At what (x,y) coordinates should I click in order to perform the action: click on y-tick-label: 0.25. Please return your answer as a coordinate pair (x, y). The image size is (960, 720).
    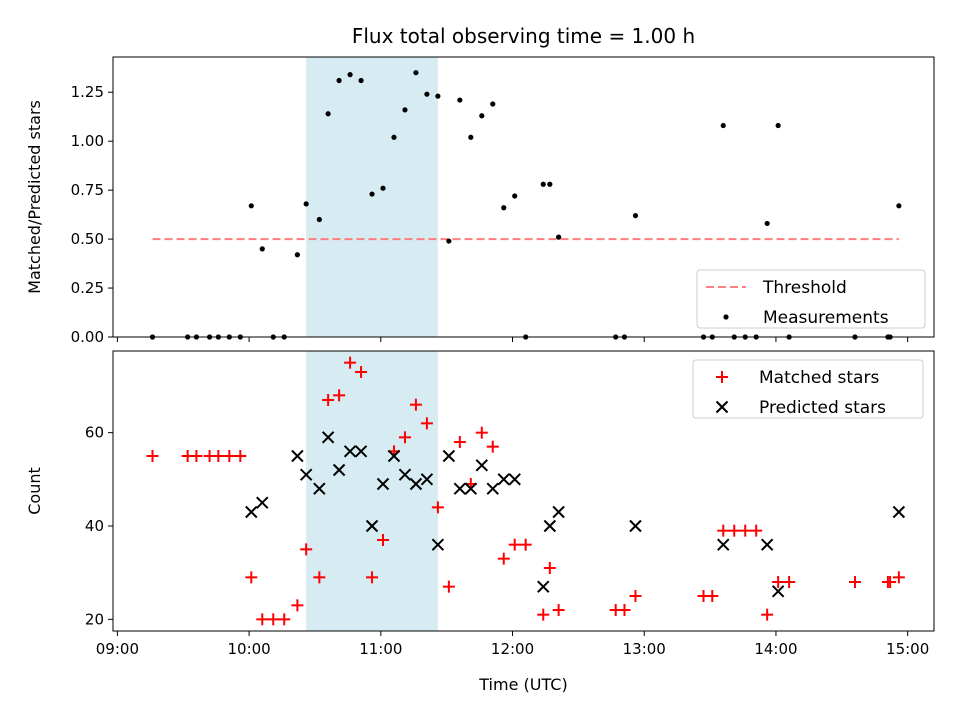
    Looking at the image, I should click on (87, 288).